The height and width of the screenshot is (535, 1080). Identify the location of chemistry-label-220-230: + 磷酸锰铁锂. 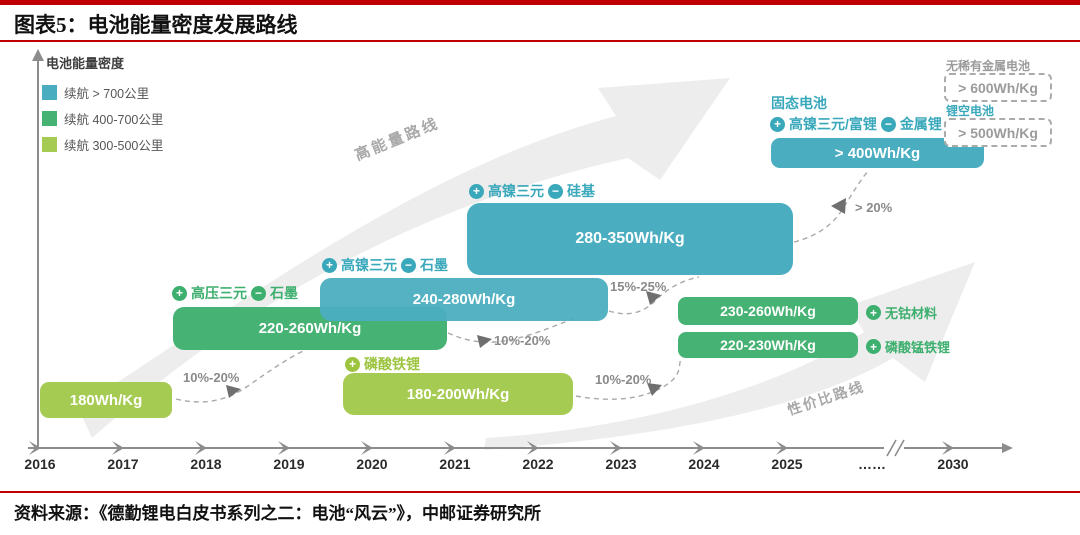
(908, 346).